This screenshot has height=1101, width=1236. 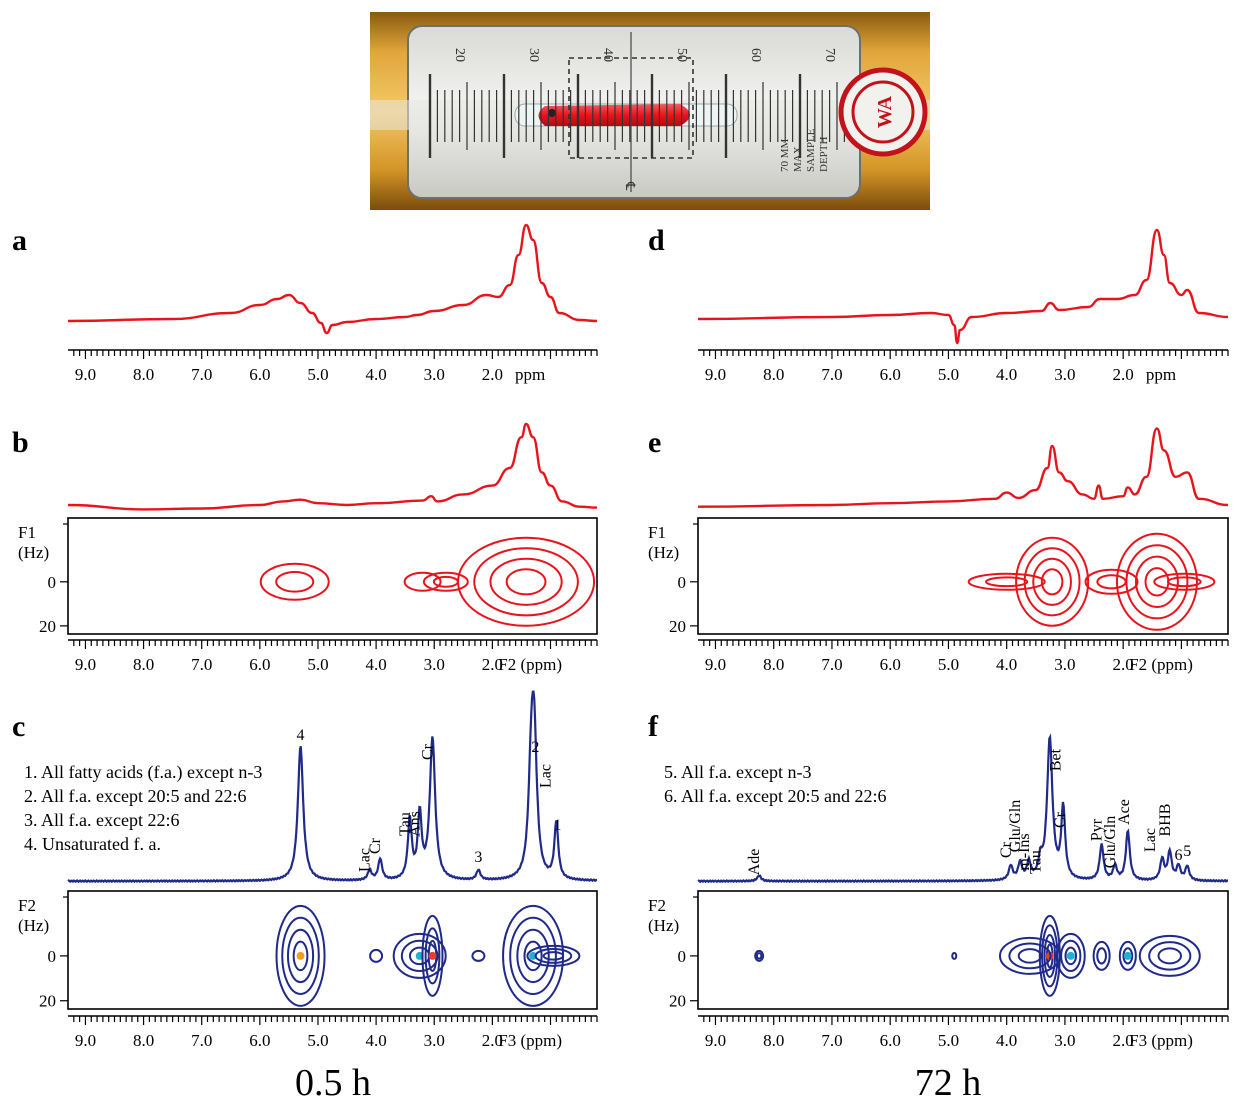 I want to click on peak-label: 4, so click(x=301, y=735).